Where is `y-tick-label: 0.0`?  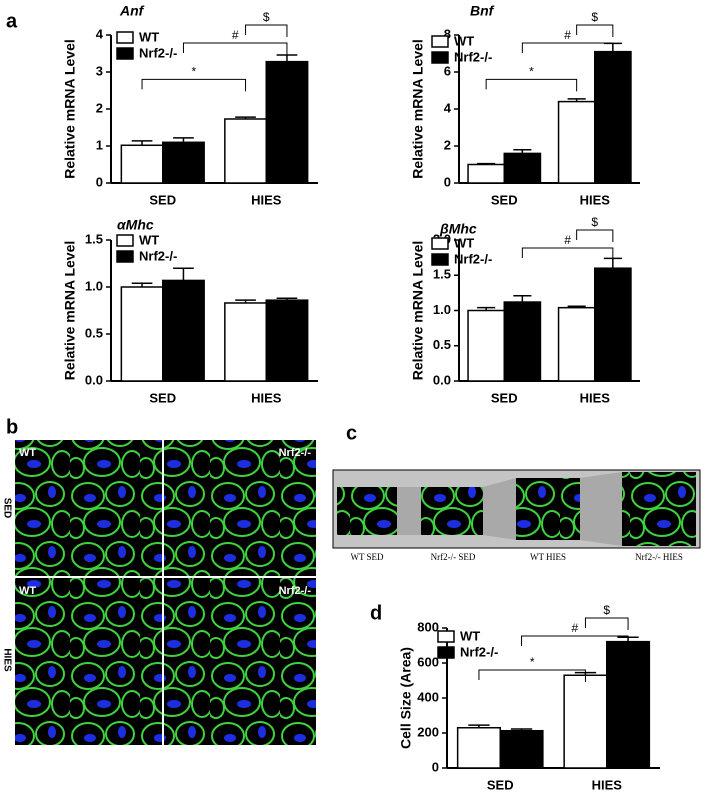 y-tick-label: 0.0 is located at coordinates (94, 379).